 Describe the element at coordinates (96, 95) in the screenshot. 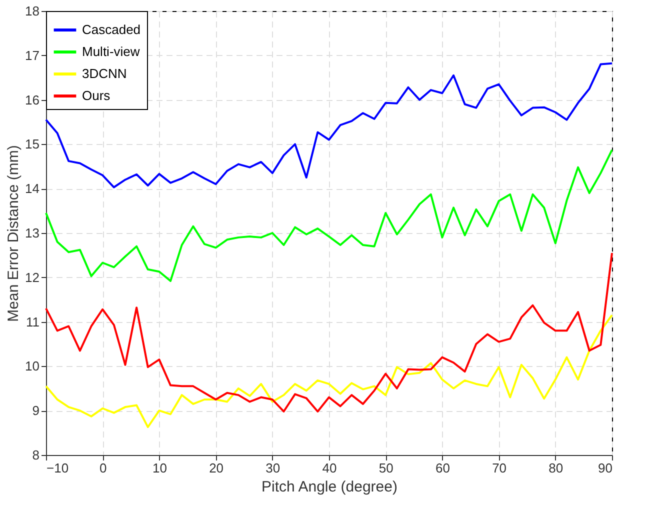

I see `legend-label: Ours` at that location.